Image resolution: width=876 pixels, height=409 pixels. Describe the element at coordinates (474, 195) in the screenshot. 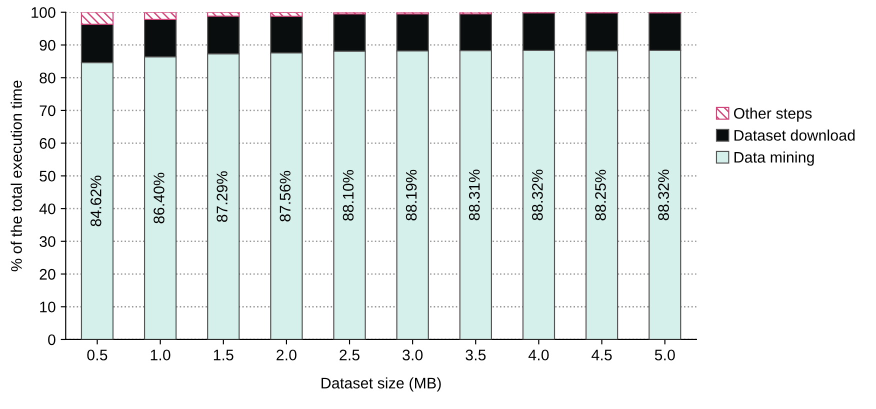

I see `data-label: 88.31%` at that location.